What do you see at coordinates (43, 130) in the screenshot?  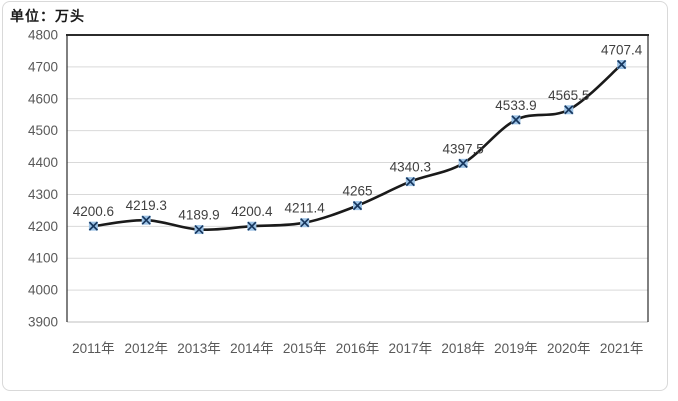 I see `y-tick-label: 4500` at bounding box center [43, 130].